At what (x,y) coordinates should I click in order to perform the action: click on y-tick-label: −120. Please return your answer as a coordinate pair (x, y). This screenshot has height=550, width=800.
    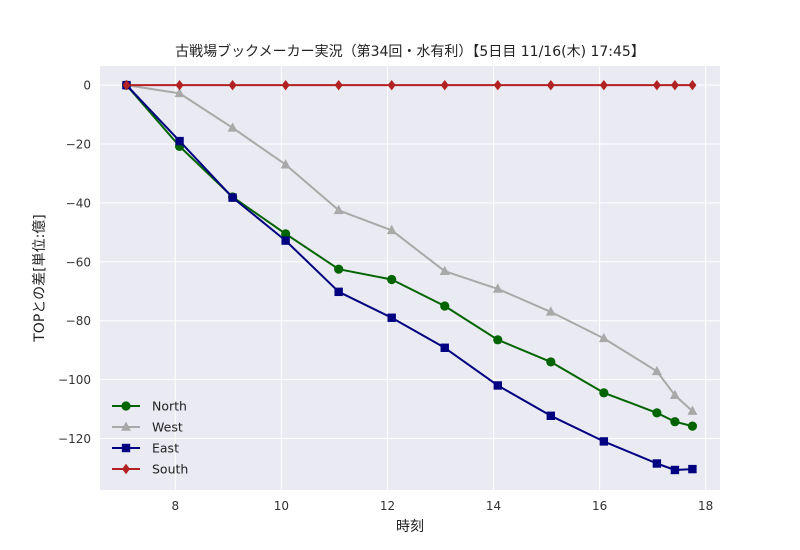
    Looking at the image, I should click on (74, 439).